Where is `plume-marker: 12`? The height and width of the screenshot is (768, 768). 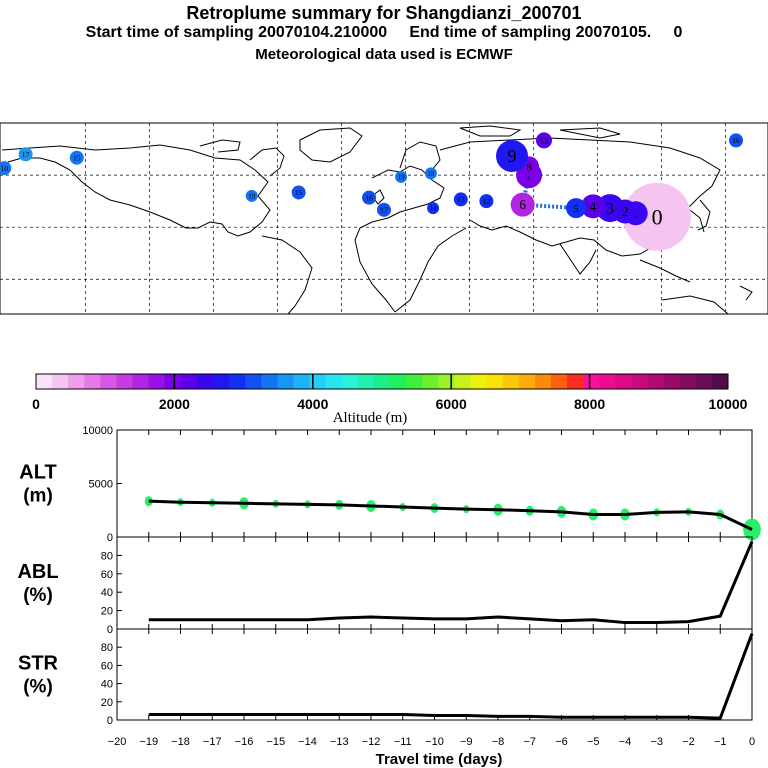 plume-marker: 12 is located at coordinates (486, 201).